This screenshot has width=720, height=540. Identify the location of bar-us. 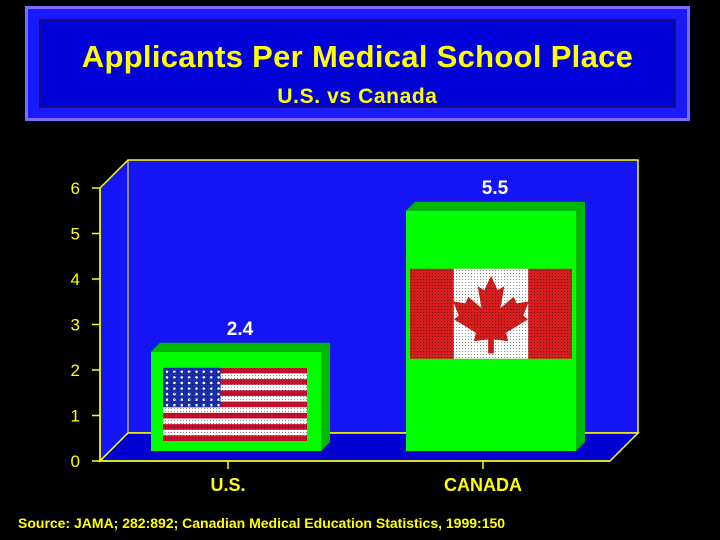
(240, 396).